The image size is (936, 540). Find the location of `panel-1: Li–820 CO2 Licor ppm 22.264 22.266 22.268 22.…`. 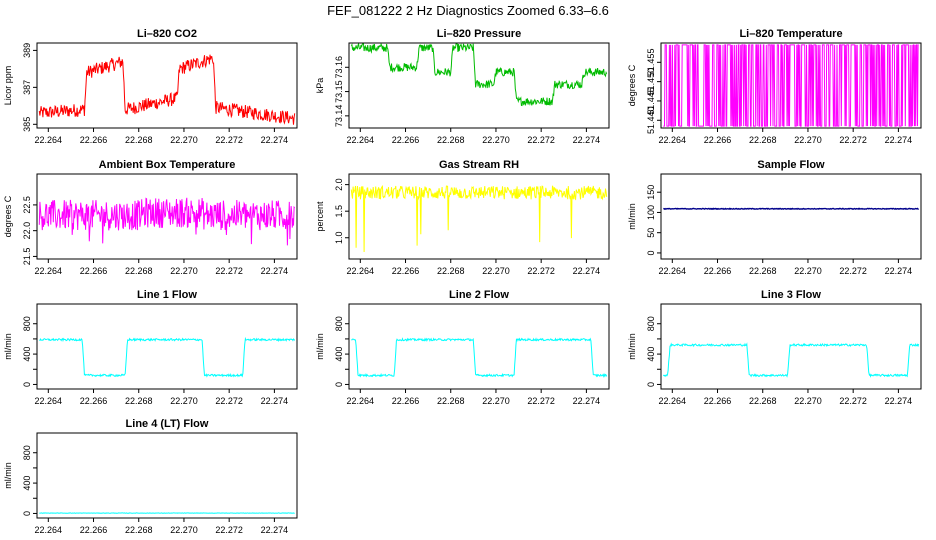

panel-1: Li–820 CO2 Licor ppm 22.264 22.266 22.268 22.… is located at coordinates (150, 86).